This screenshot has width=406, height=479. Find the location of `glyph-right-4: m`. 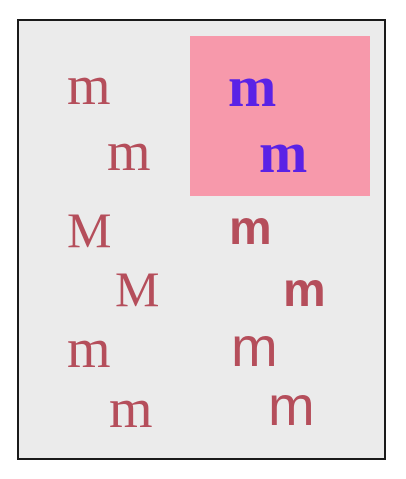

glyph-right-4: m is located at coordinates (304, 290).